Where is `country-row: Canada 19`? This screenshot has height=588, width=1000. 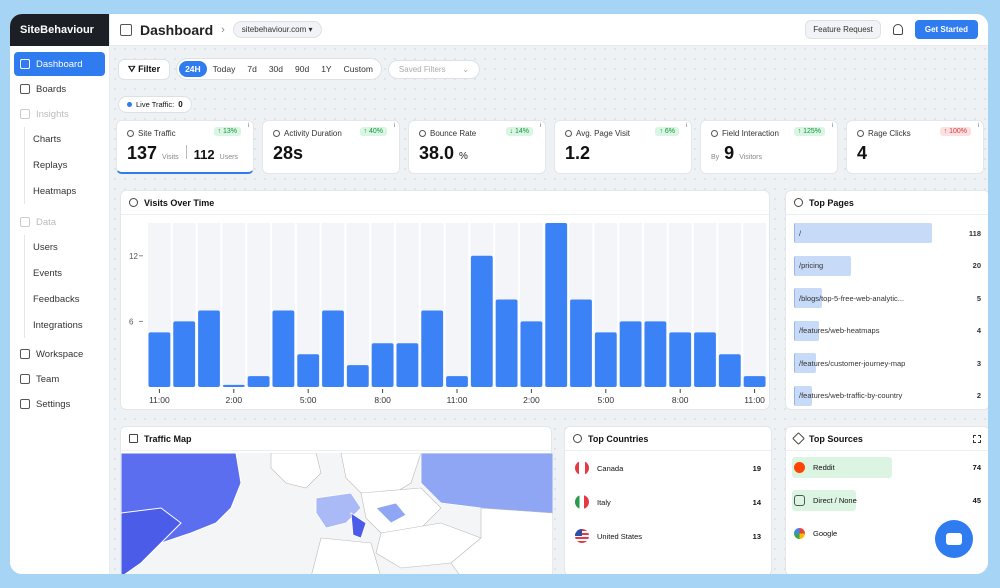
country-row: Canada 19 is located at coordinates (668, 468).